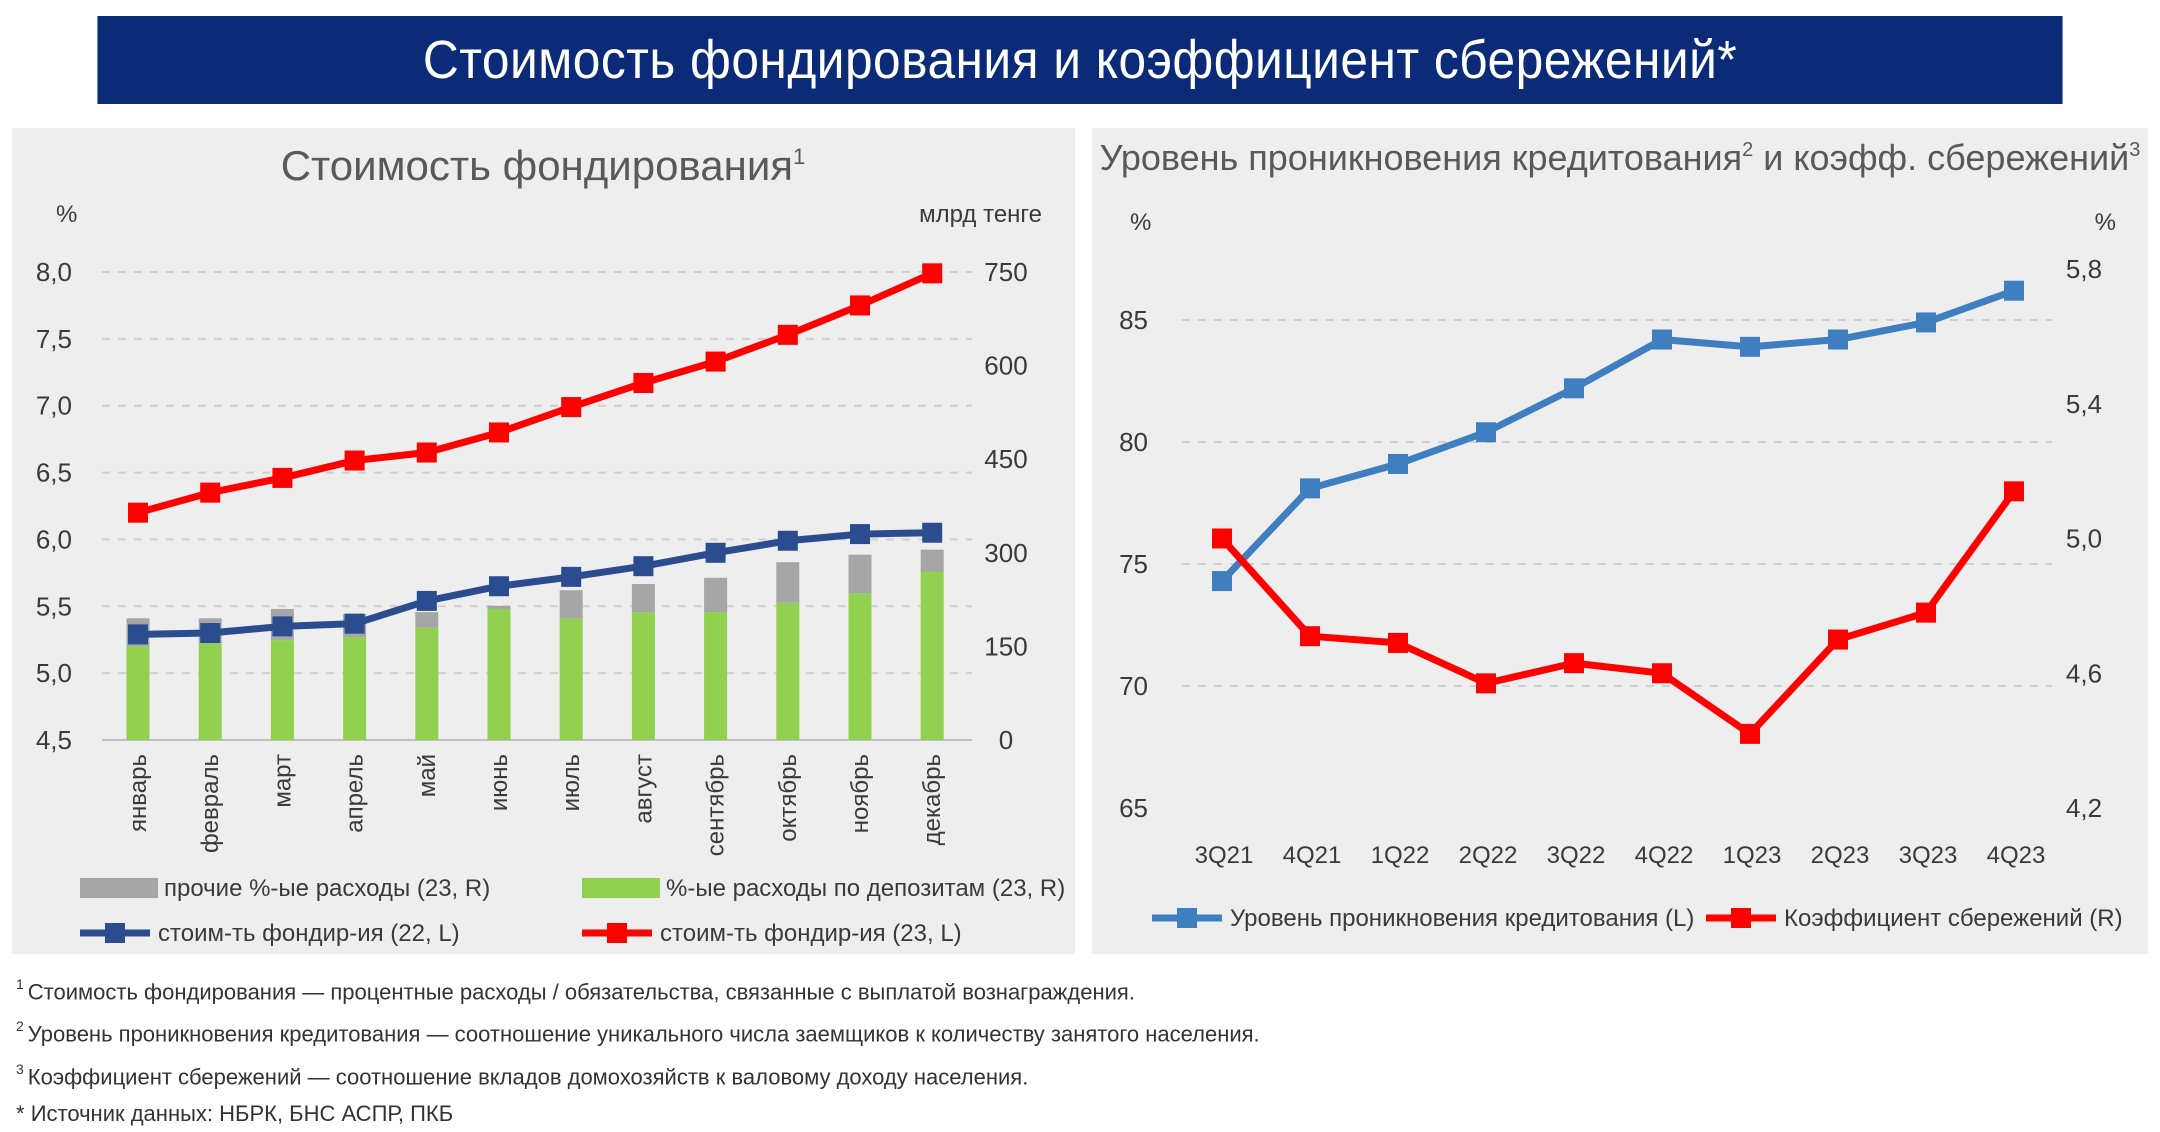  Describe the element at coordinates (54, 673) in the screenshot. I see `left-tick-label: 5,0` at that location.